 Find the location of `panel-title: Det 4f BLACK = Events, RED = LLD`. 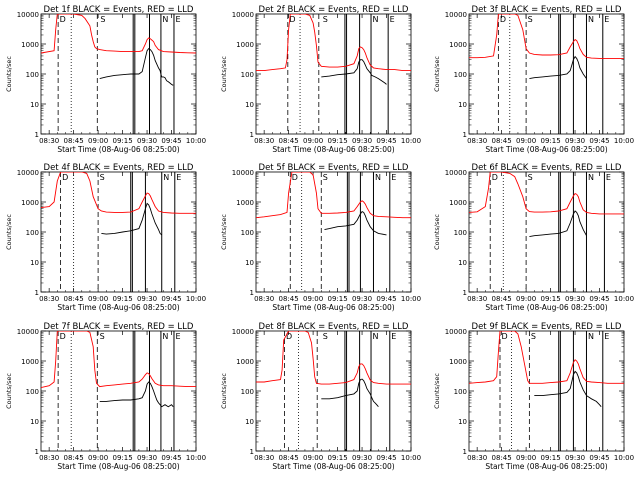

panel-title: Det 4f BLACK = Events, RED = LLD is located at coordinates (119, 168).